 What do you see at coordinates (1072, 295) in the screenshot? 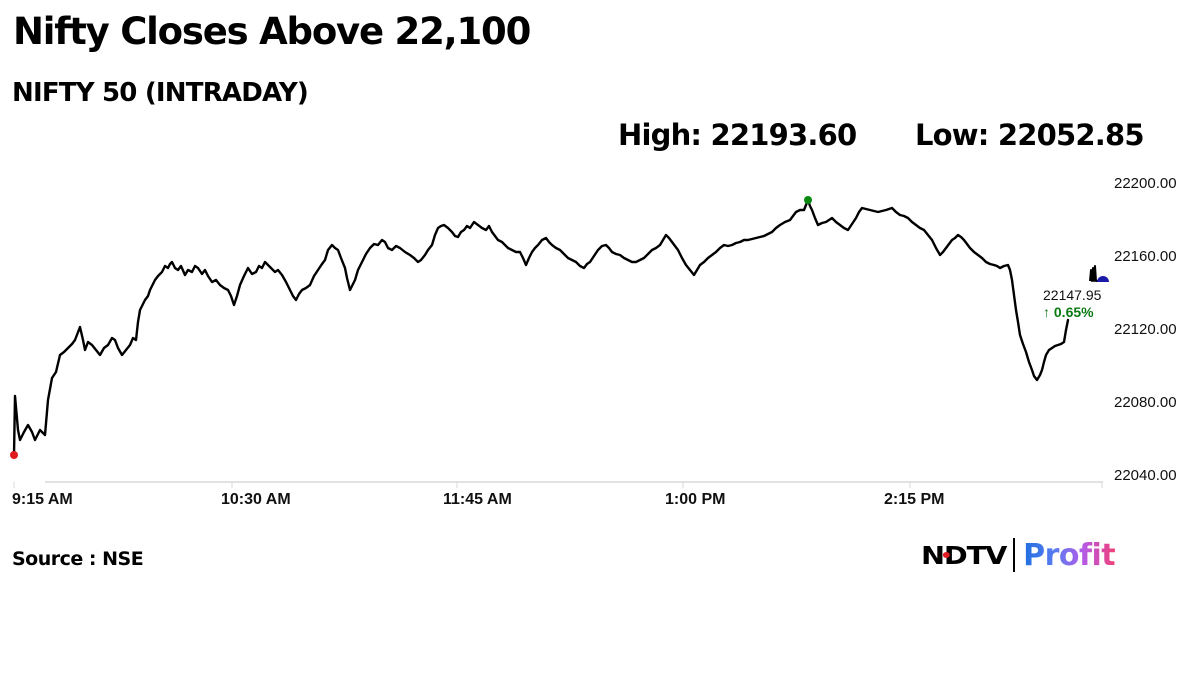
I see `last-price-label: 22147.95` at bounding box center [1072, 295].